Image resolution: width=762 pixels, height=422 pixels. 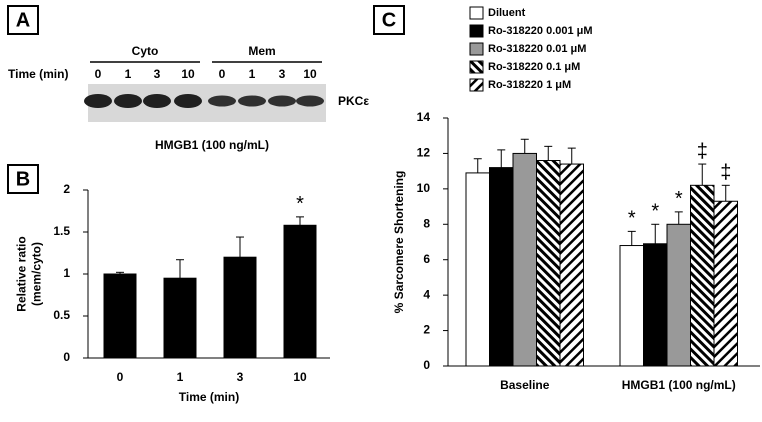 What do you see at coordinates (180, 377) in the screenshot?
I see `x-tick-label: 1` at bounding box center [180, 377].